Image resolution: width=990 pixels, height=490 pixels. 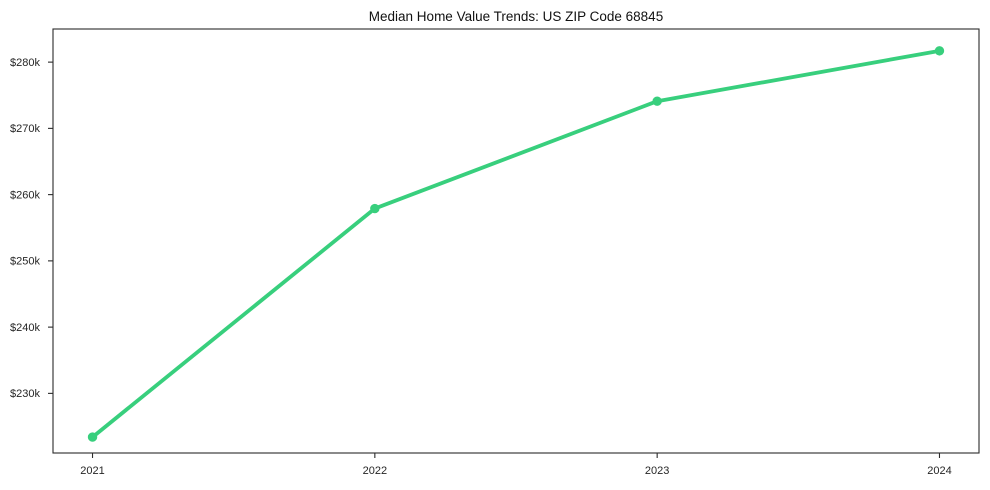 What do you see at coordinates (657, 471) in the screenshot?
I see `x-axis-tick-label: 2023` at bounding box center [657, 471].